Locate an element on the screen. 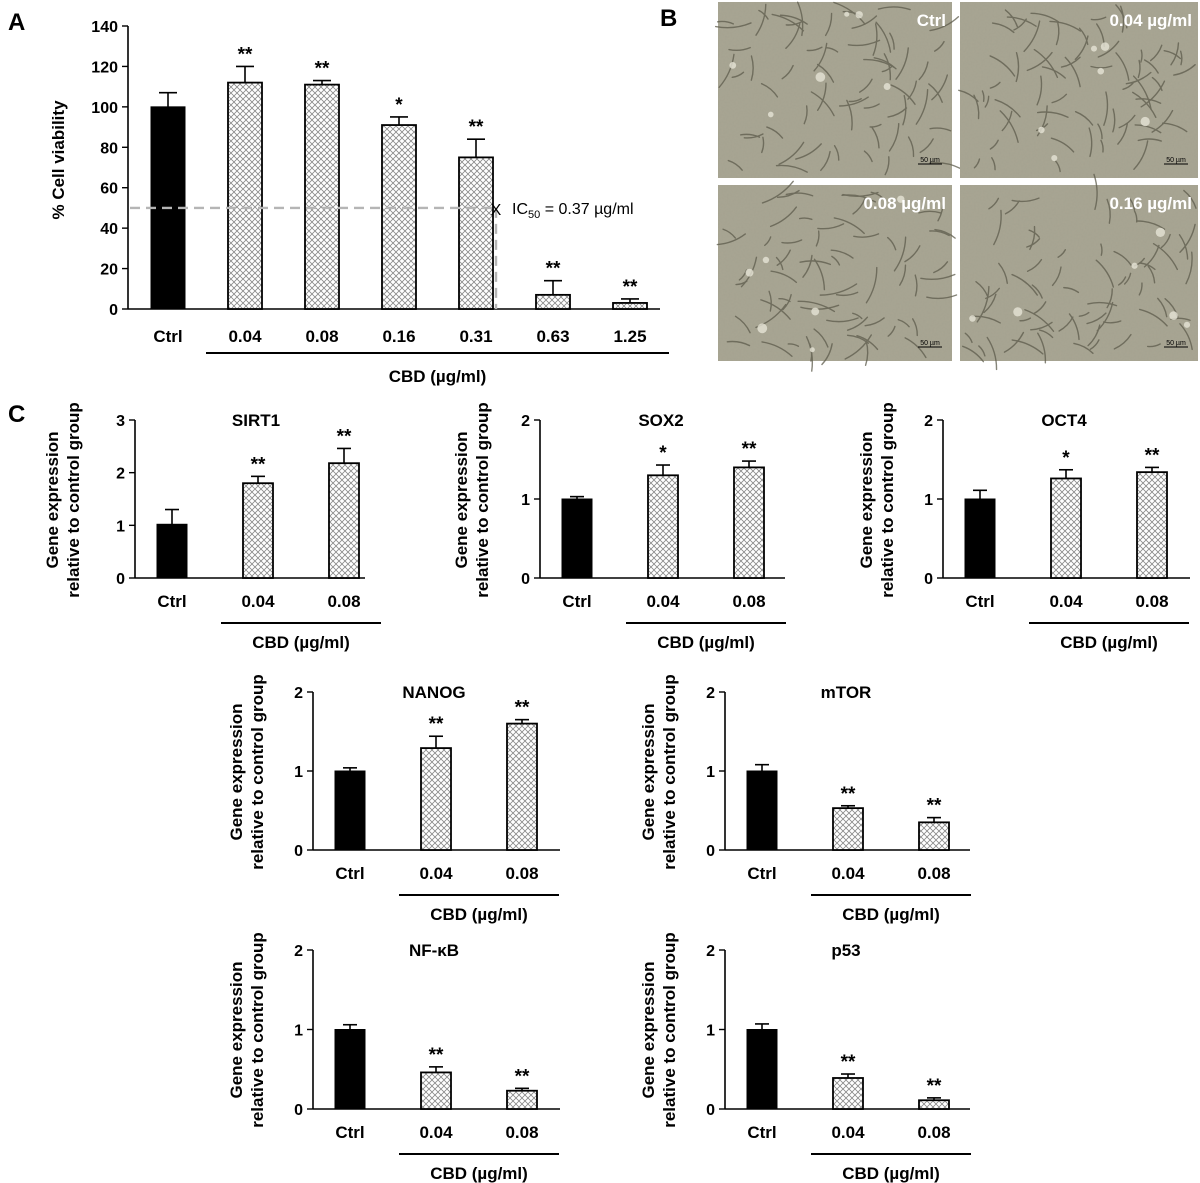  bar-1.25 is located at coordinates (630, 306).